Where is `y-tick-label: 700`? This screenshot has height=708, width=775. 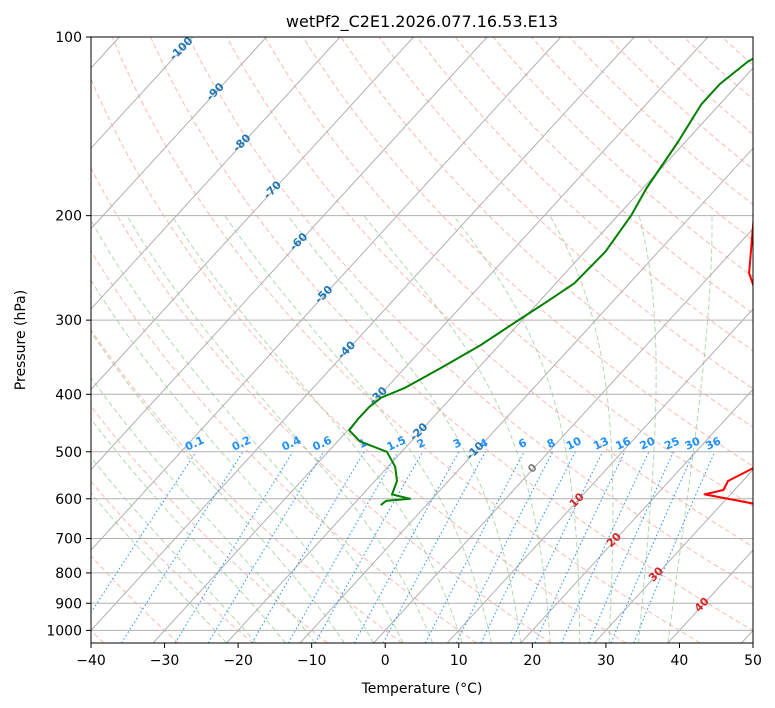 y-tick-label: 700 is located at coordinates (68, 540).